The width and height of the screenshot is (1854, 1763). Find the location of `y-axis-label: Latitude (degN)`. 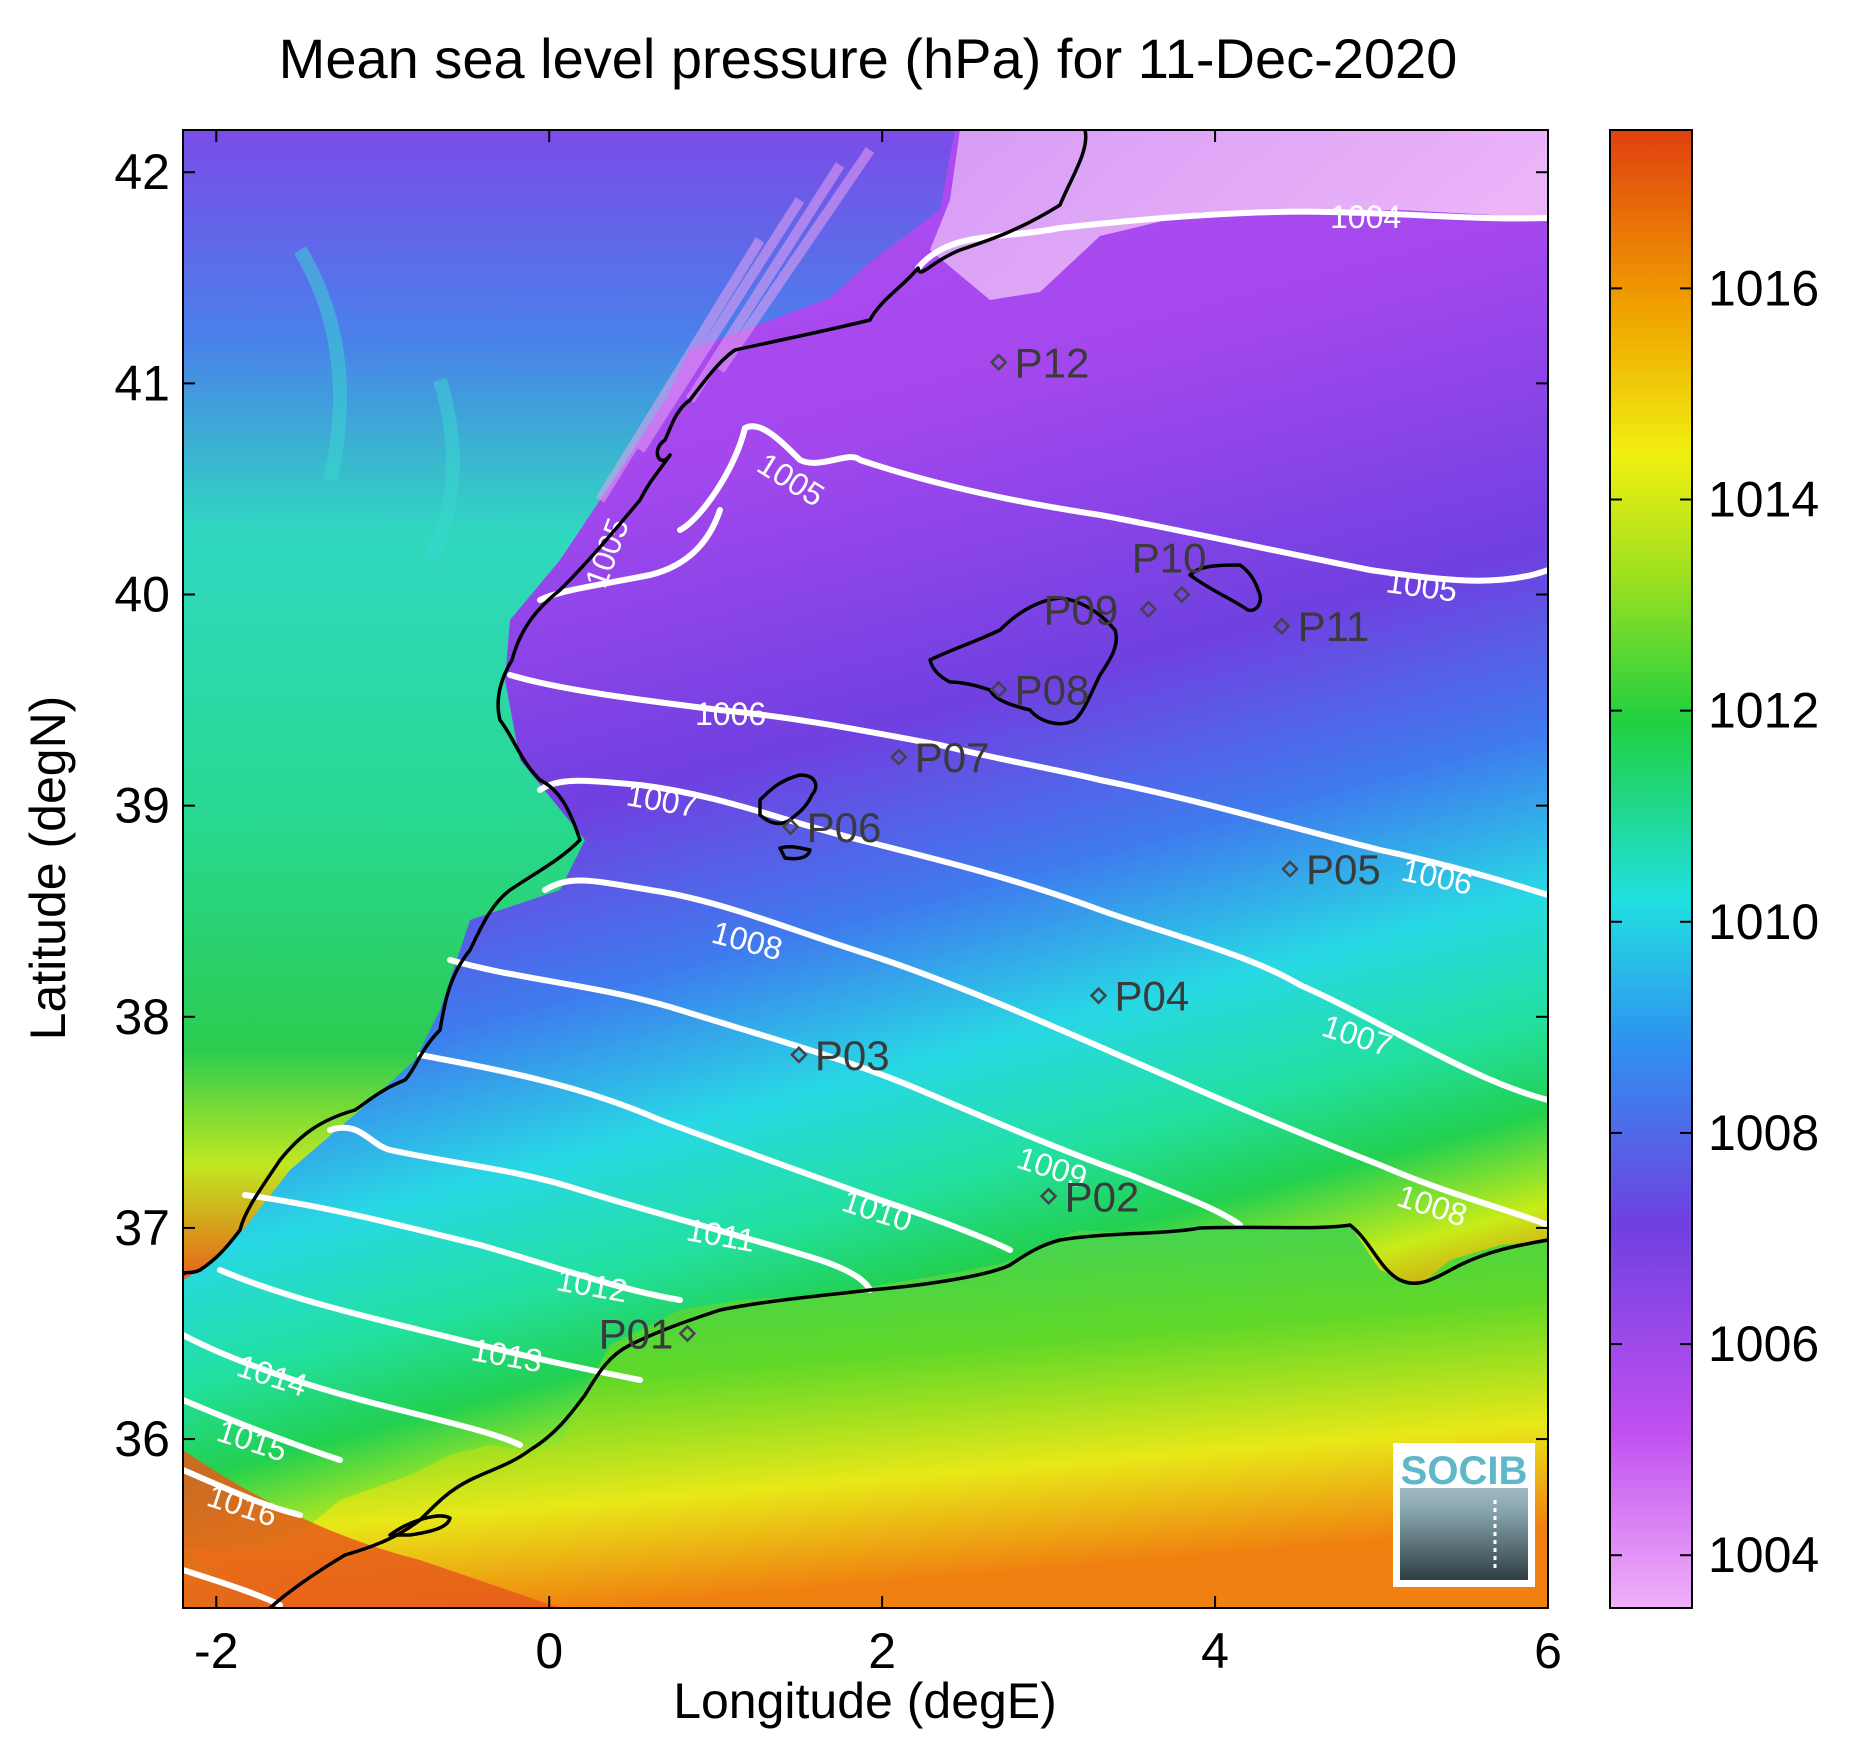

y-axis-label: Latitude (degN) is located at coordinates (48, 868).